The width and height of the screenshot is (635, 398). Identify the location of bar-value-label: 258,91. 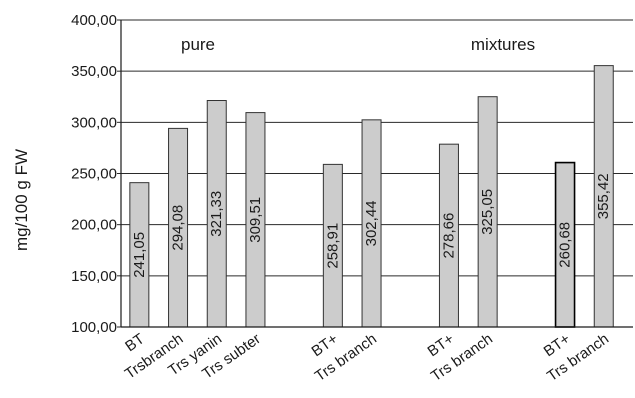
(332, 246).